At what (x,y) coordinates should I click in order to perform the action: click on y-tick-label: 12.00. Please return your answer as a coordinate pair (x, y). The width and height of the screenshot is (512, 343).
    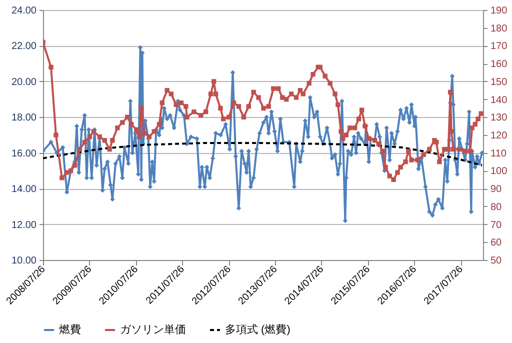
    Looking at the image, I should click on (24, 225).